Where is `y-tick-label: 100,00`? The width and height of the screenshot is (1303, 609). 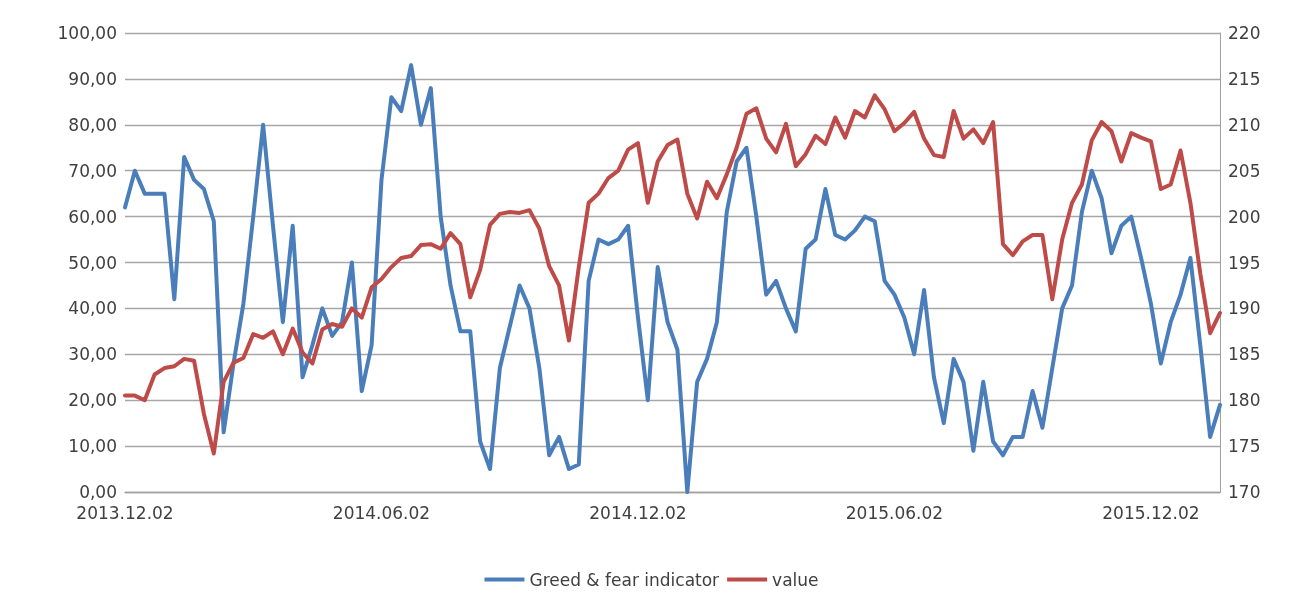
y-tick-label: 100,00 is located at coordinates (87, 33).